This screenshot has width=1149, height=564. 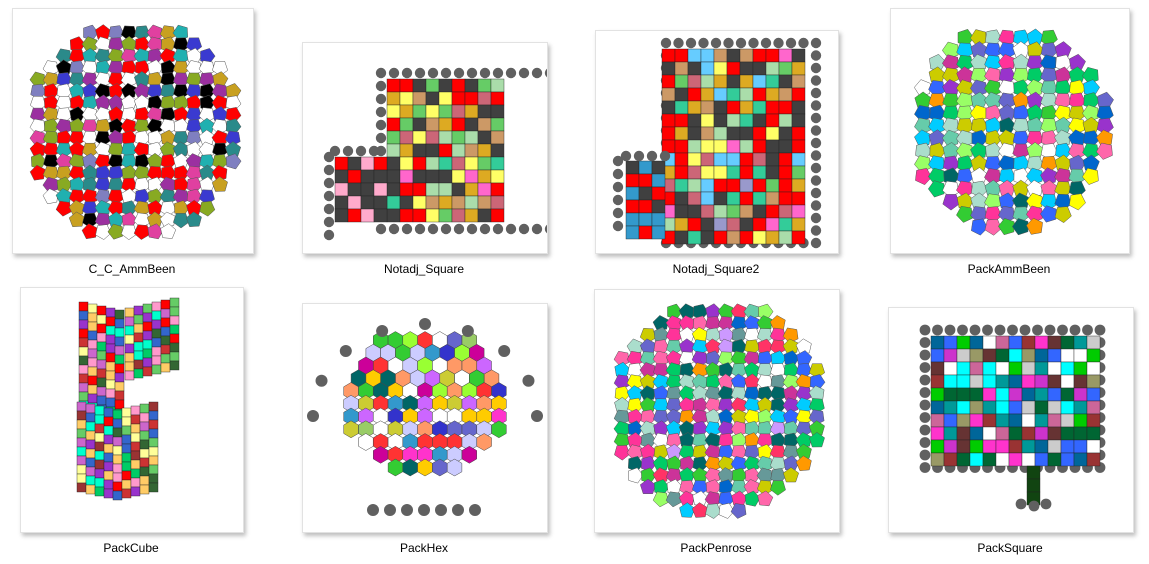 I want to click on cube-packing-thumbnail, so click(x=128, y=399).